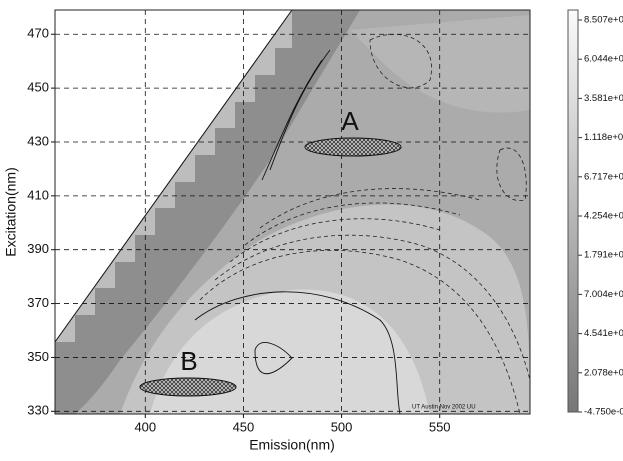 This screenshot has width=623, height=461. What do you see at coordinates (603, 372) in the screenshot?
I see `colorbar-tick-label: 2.078e+000` at bounding box center [603, 372].